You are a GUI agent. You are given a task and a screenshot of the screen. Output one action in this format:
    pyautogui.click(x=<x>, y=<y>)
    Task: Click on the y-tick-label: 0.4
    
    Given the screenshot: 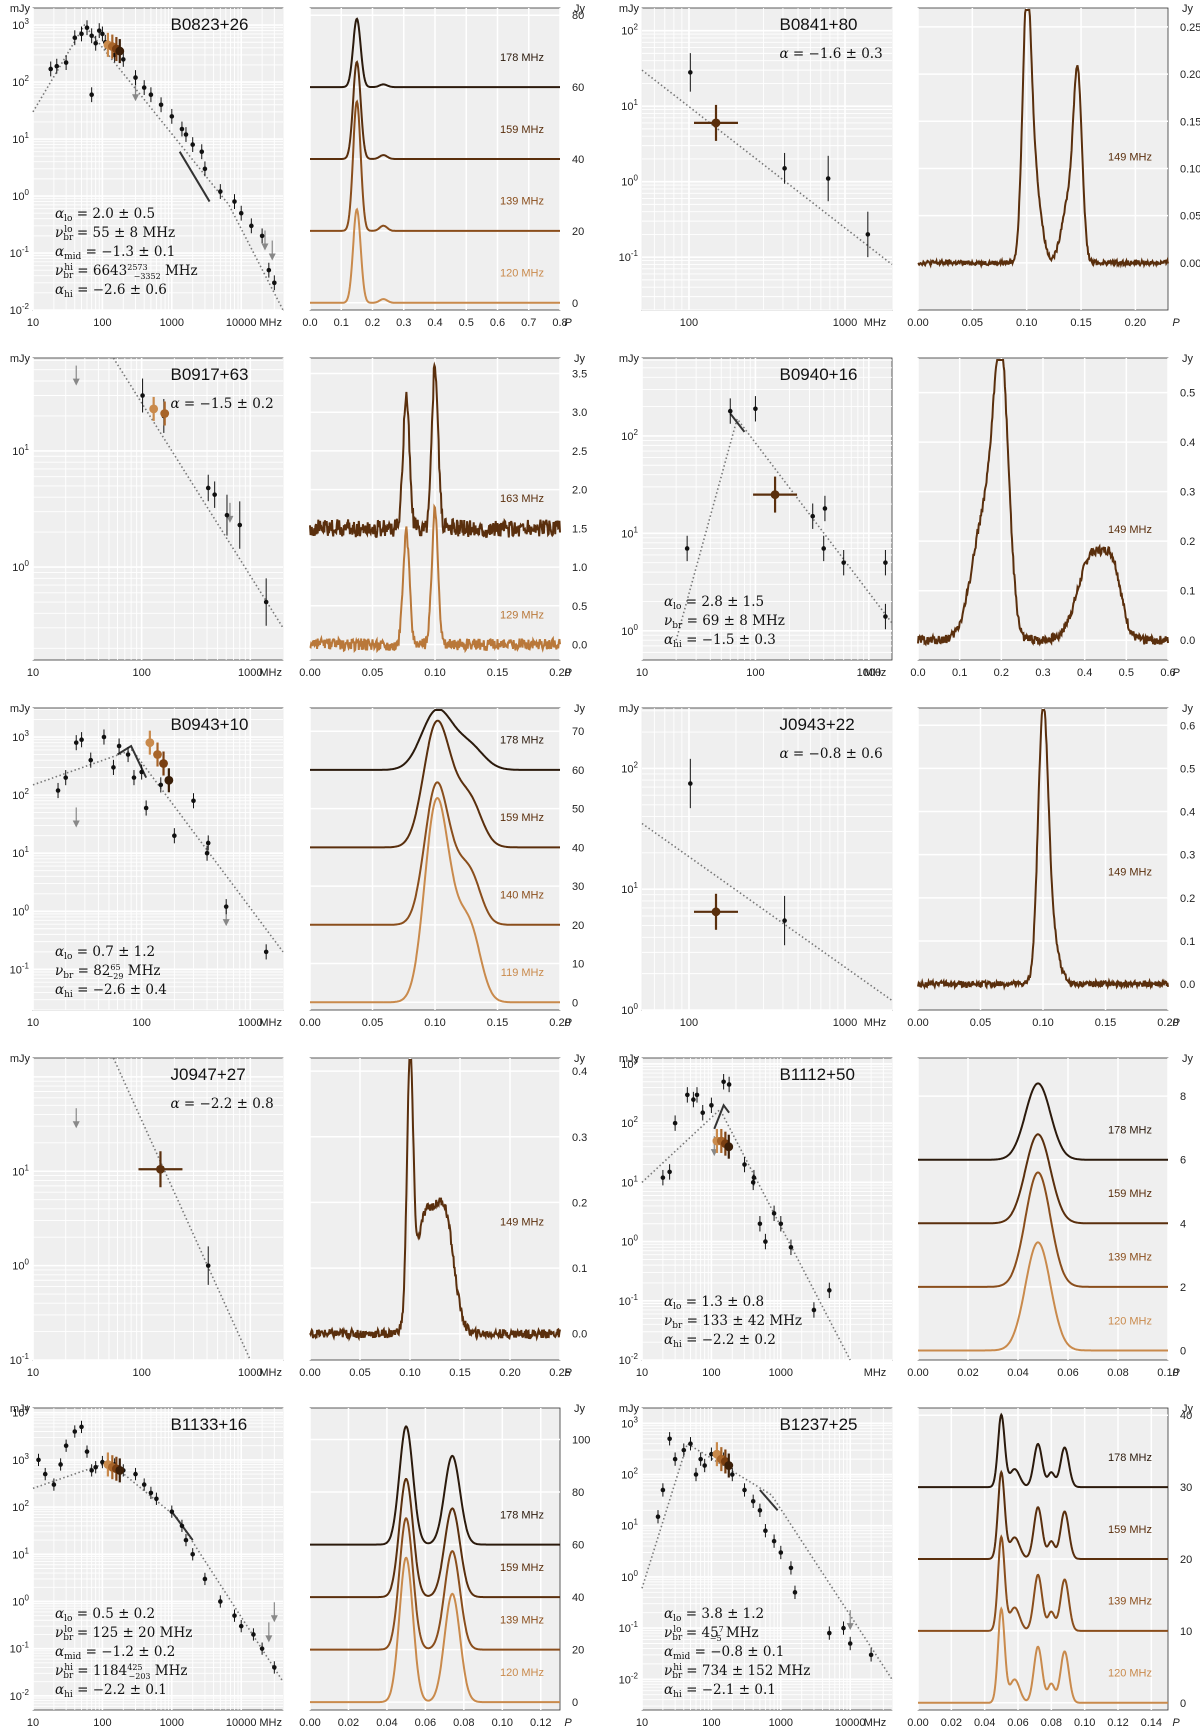 What is the action you would take?
    pyautogui.click(x=579, y=1072)
    